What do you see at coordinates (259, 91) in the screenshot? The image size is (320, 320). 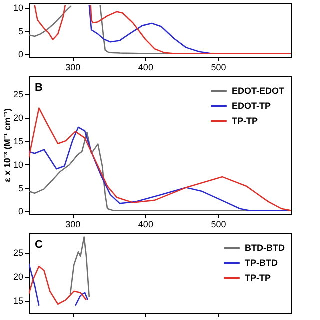 I see `legend-label: EDOT-EDOT` at bounding box center [259, 91].